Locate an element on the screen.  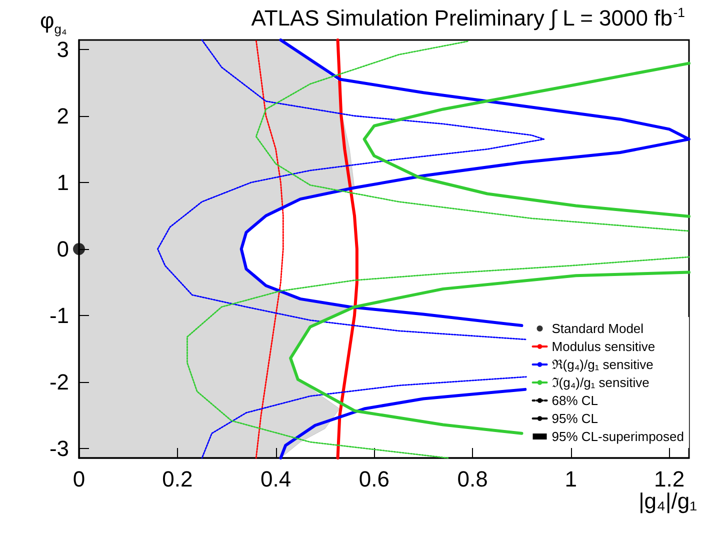
y-tick-label: 3 is located at coordinates (62, 49).